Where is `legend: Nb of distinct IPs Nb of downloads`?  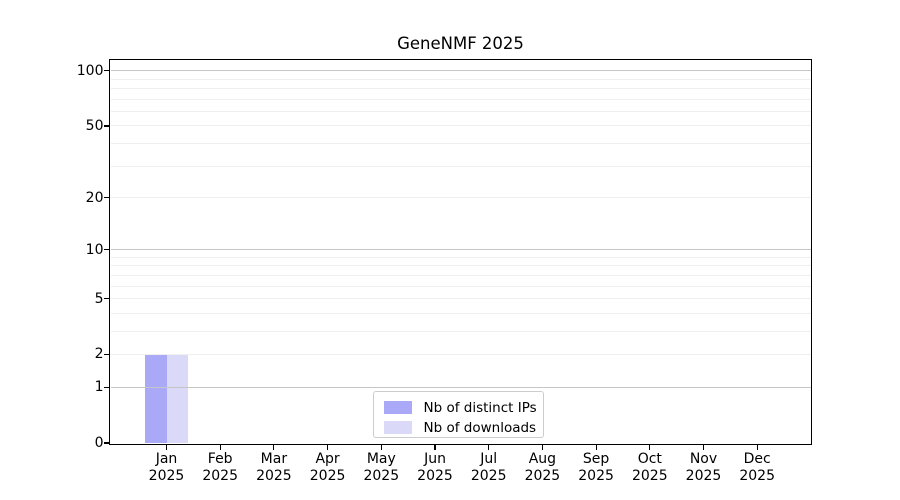
legend: Nb of distinct IPs Nb of downloads is located at coordinates (458, 414).